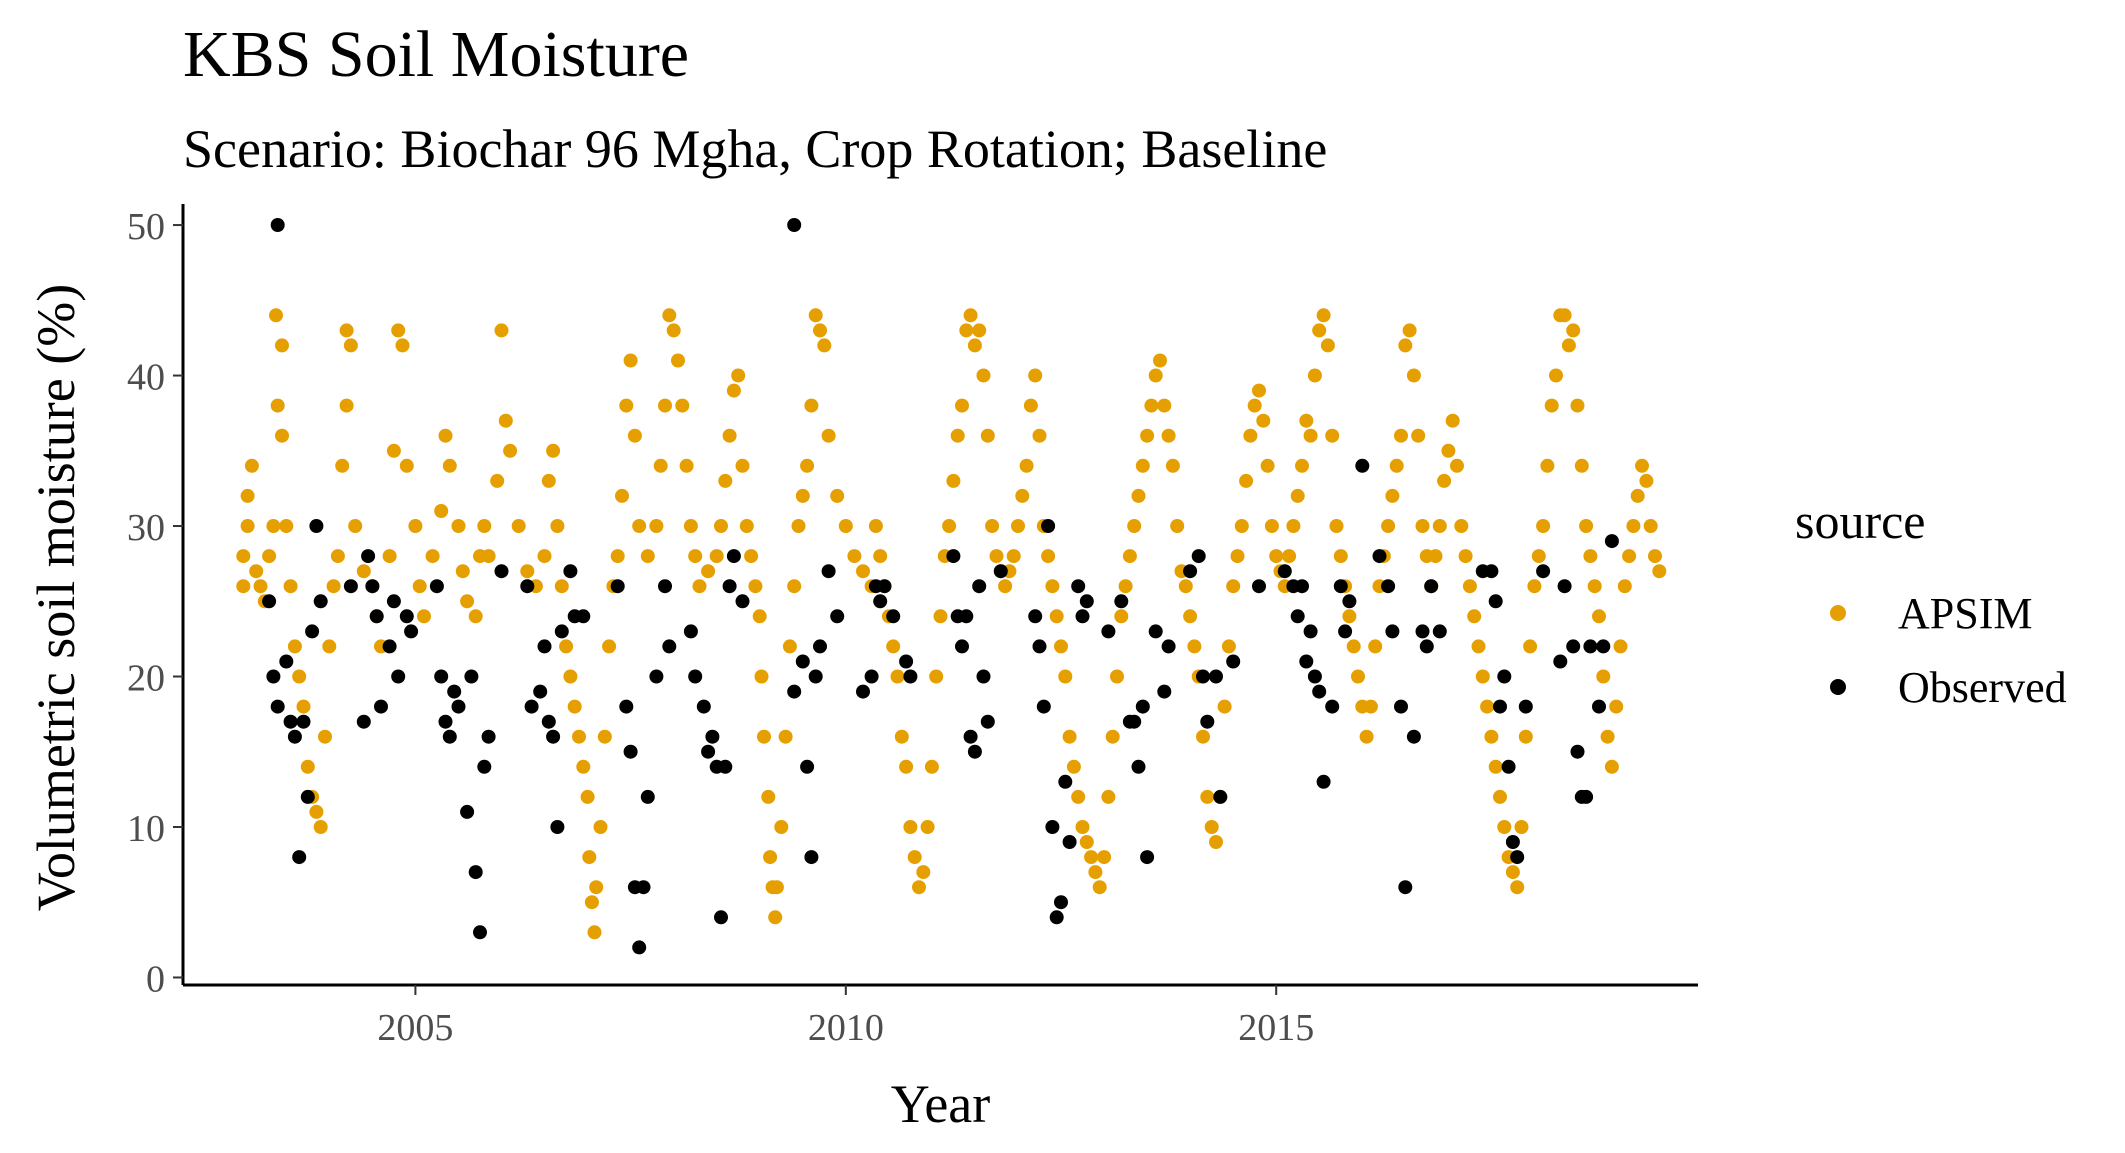 This screenshot has width=2125, height=1153. What do you see at coordinates (56, 597) in the screenshot?
I see `y-axis-title: Volumetric soil moisture (%)` at bounding box center [56, 597].